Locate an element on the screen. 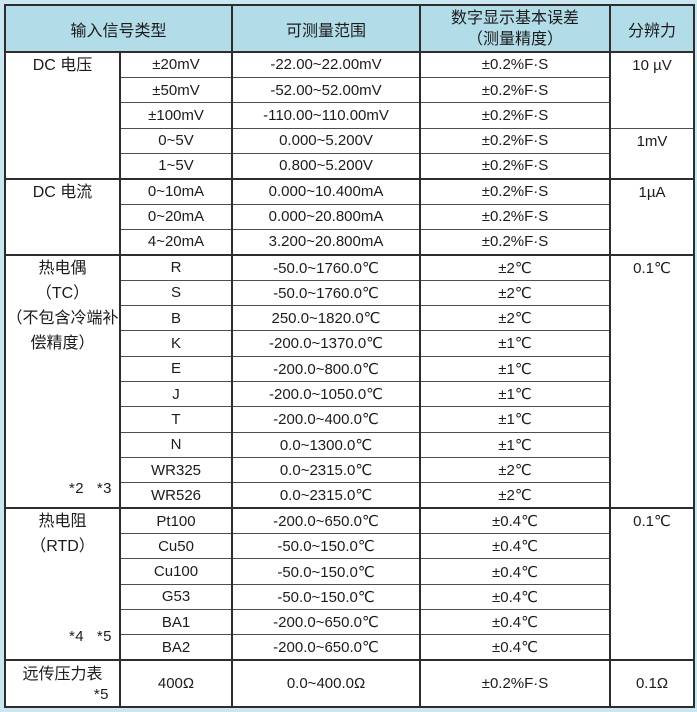 The height and width of the screenshot is (712, 697). signal-type-cell: G53 is located at coordinates (175, 596).